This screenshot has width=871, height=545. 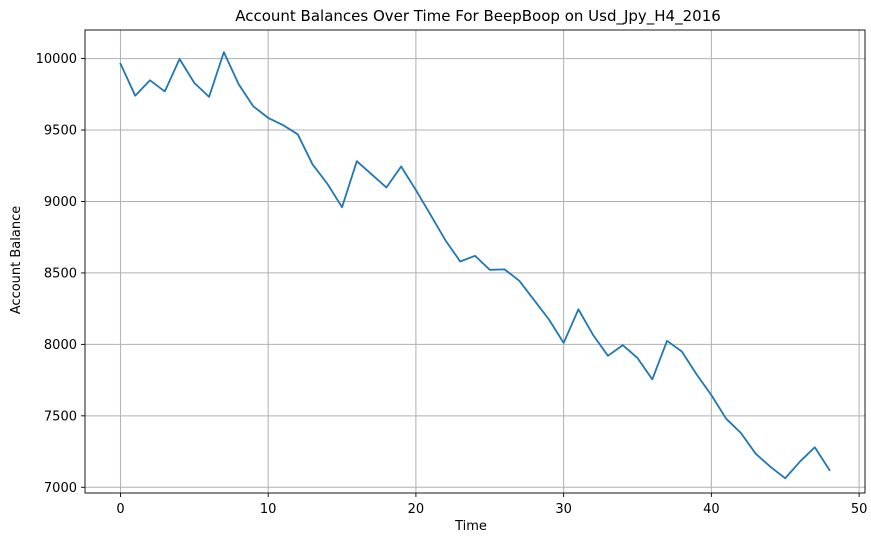 What do you see at coordinates (60, 416) in the screenshot?
I see `y-tick-label: 7500` at bounding box center [60, 416].